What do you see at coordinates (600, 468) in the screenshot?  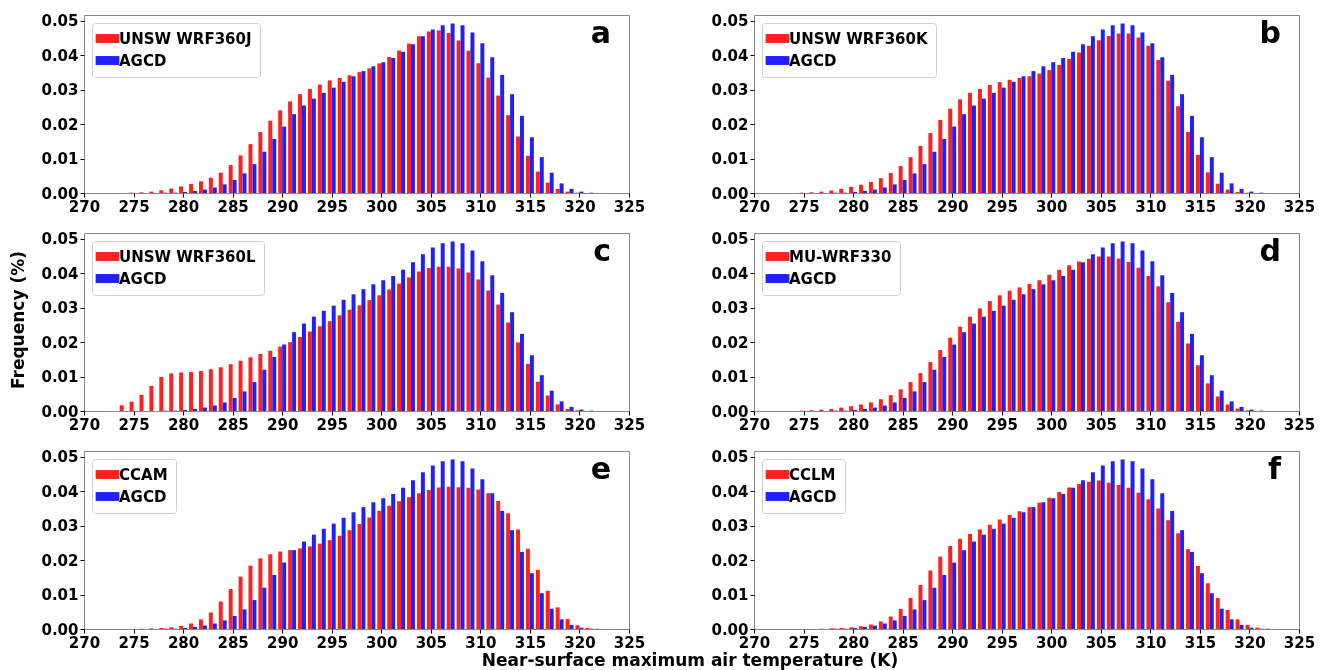 I see `annotation: e` at bounding box center [600, 468].